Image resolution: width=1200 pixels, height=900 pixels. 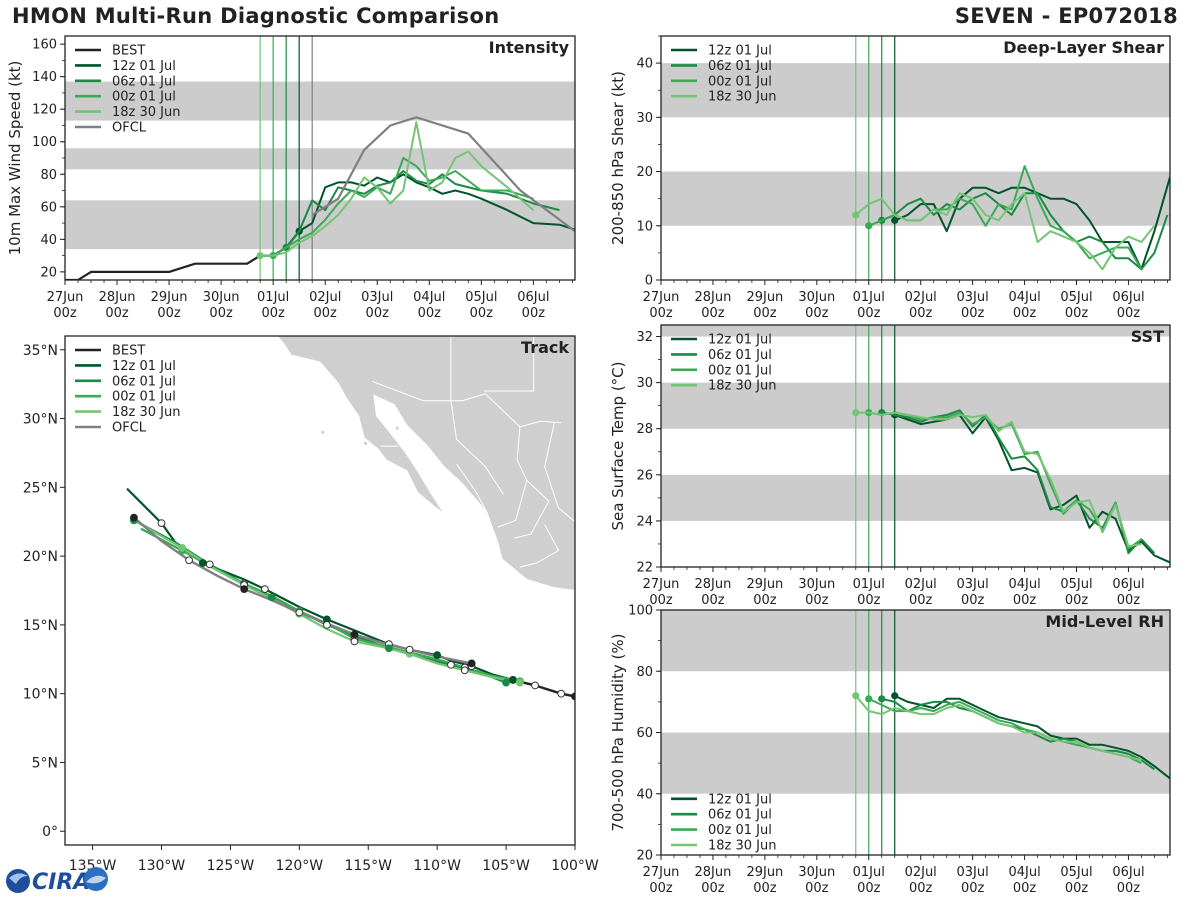 I want to click on series-line-r18z30jun, so click(x=998, y=479).